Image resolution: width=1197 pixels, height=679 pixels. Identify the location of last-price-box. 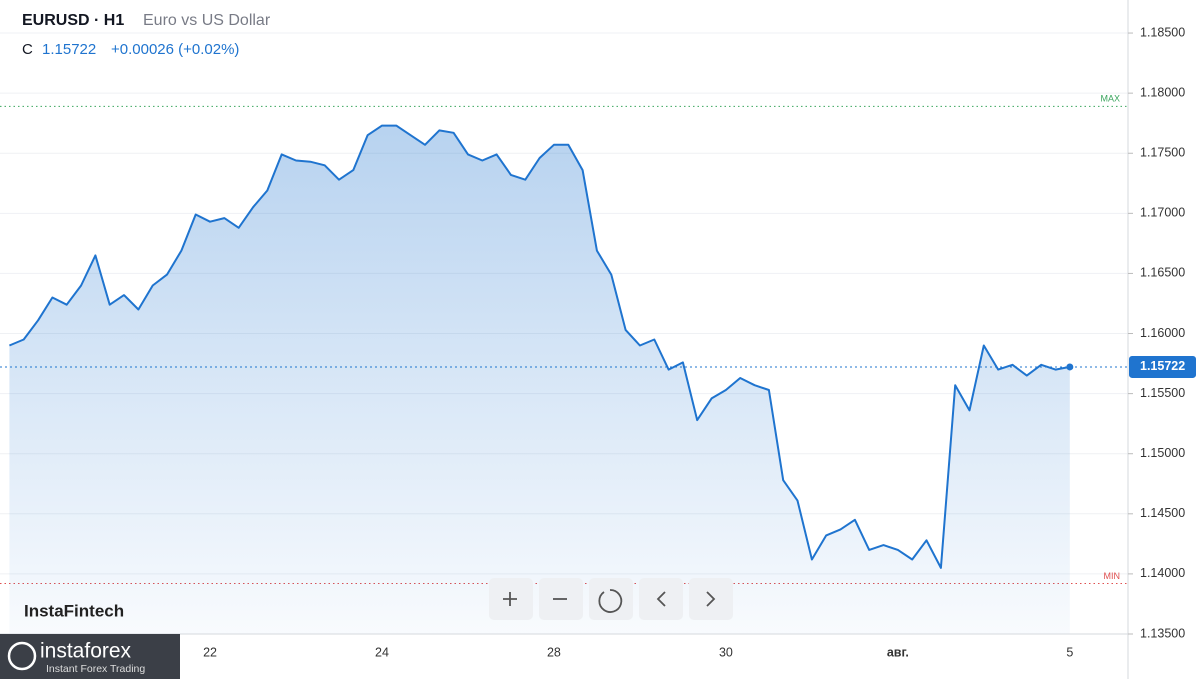
(1162, 366).